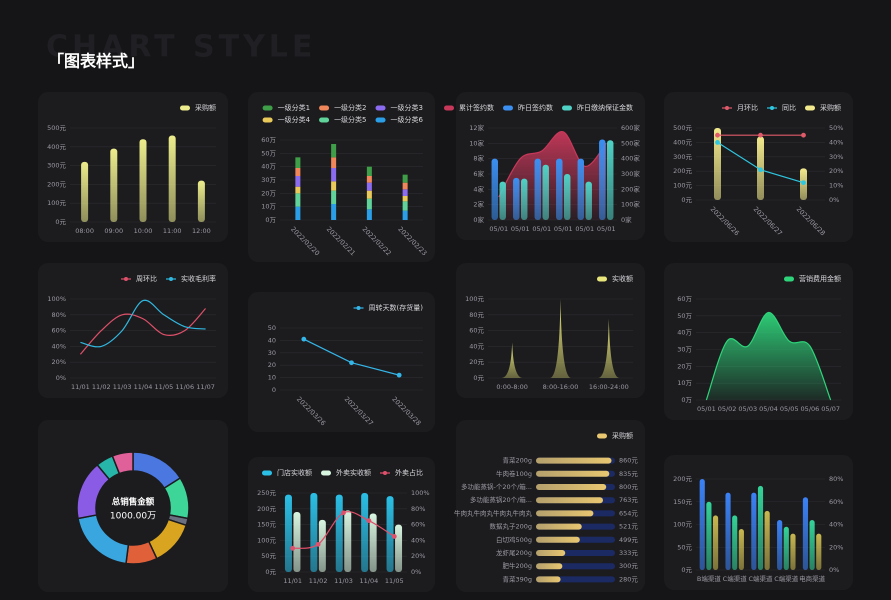 The height and width of the screenshot is (600, 891). Describe the element at coordinates (294, 107) in the screenshot. I see `legend-label: 一级分类1` at that location.